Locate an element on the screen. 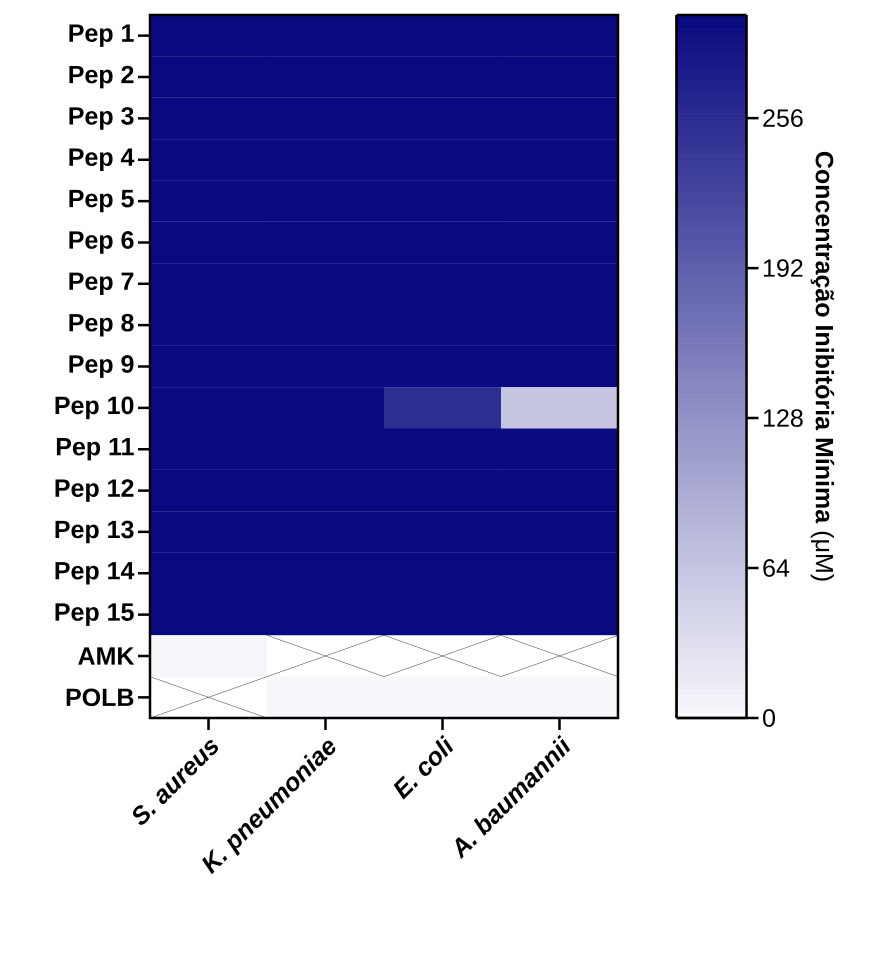  x-tick-label: E. coli is located at coordinates (424, 767).